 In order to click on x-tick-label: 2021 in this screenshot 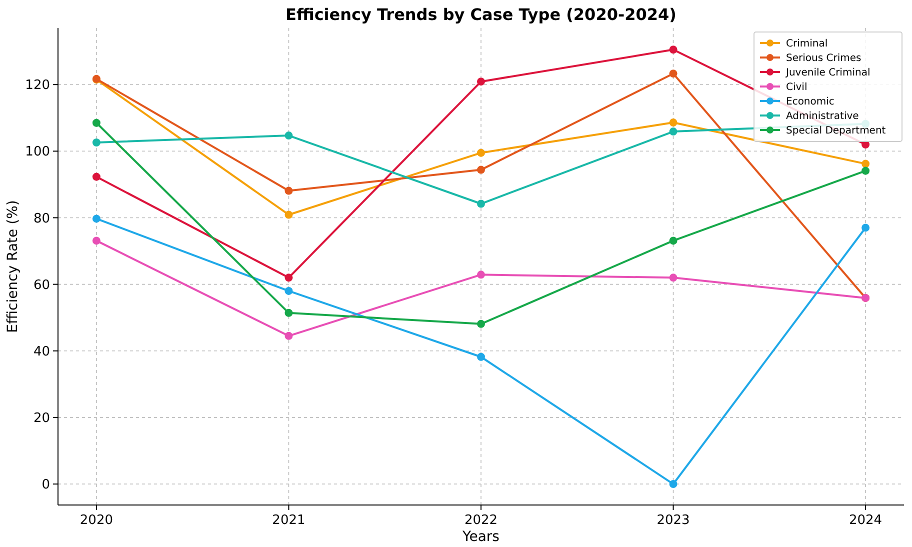, I will do `click(289, 520)`.